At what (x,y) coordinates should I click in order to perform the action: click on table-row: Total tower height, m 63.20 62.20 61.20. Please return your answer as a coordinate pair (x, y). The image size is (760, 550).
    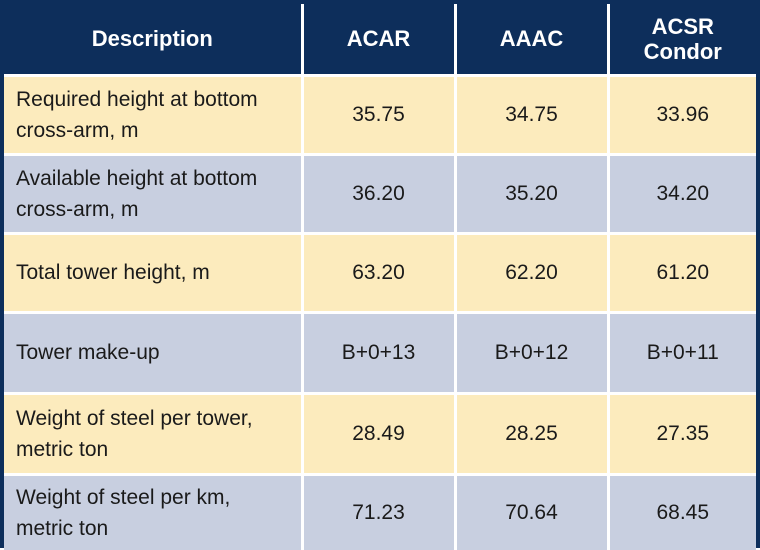
    Looking at the image, I should click on (380, 273).